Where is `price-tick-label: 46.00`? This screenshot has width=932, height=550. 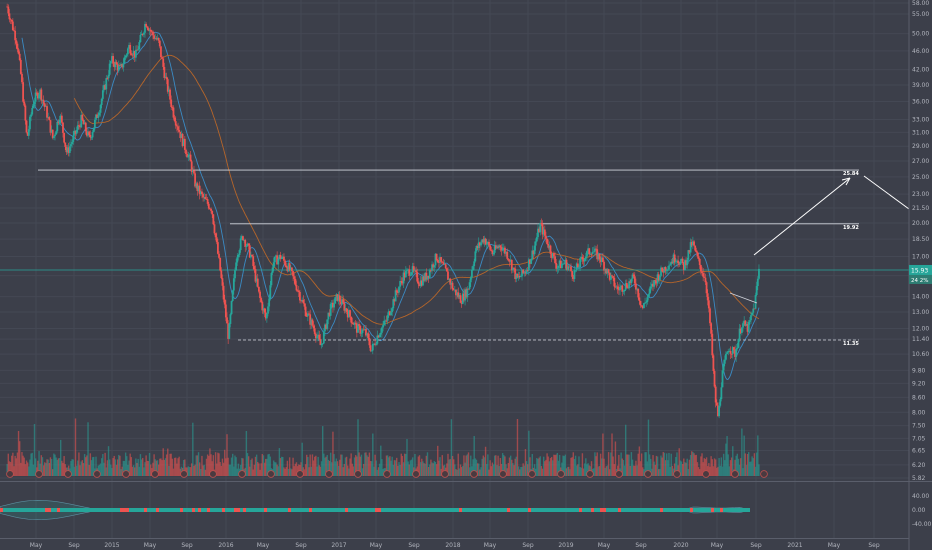
price-tick-label: 46.00 is located at coordinates (920, 51).